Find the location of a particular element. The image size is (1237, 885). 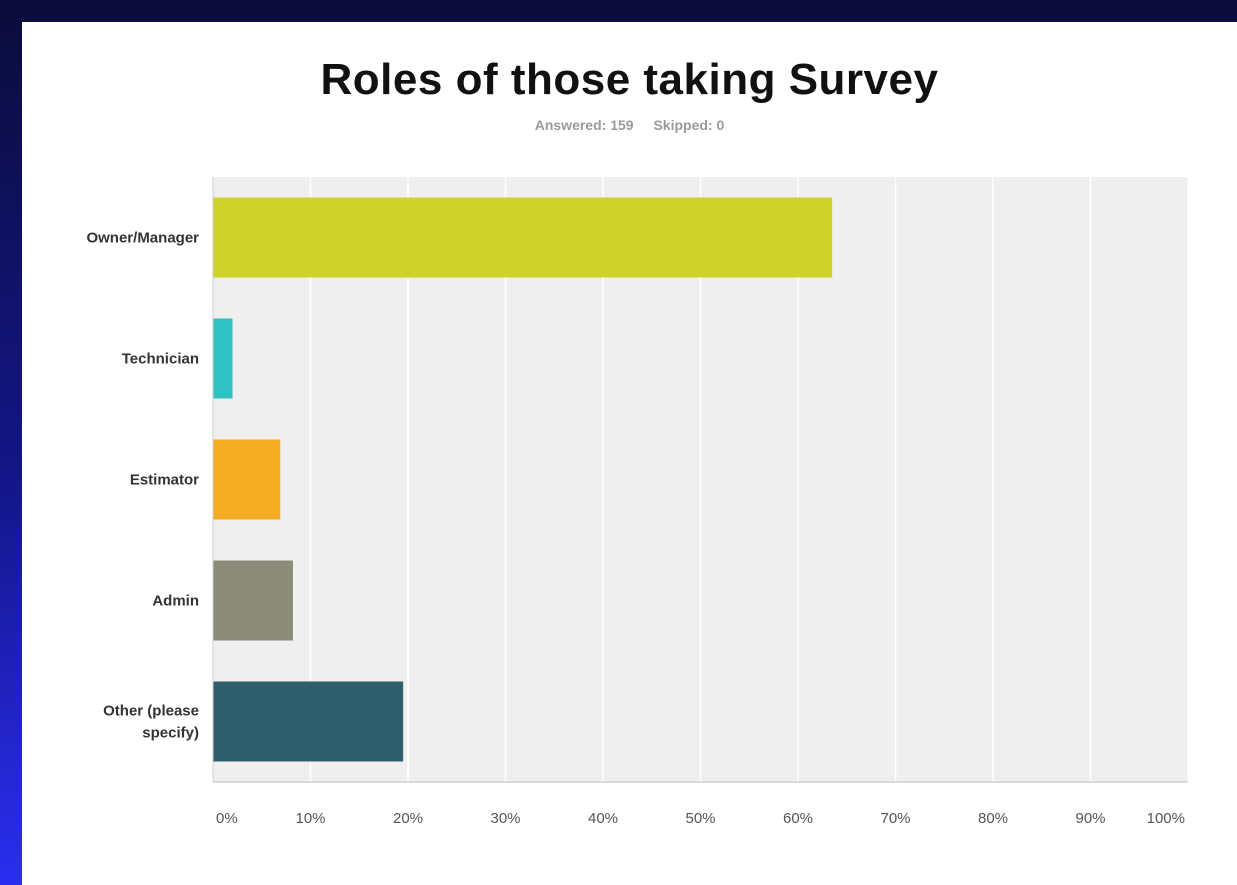

x-tick-label: 20% is located at coordinates (408, 818).